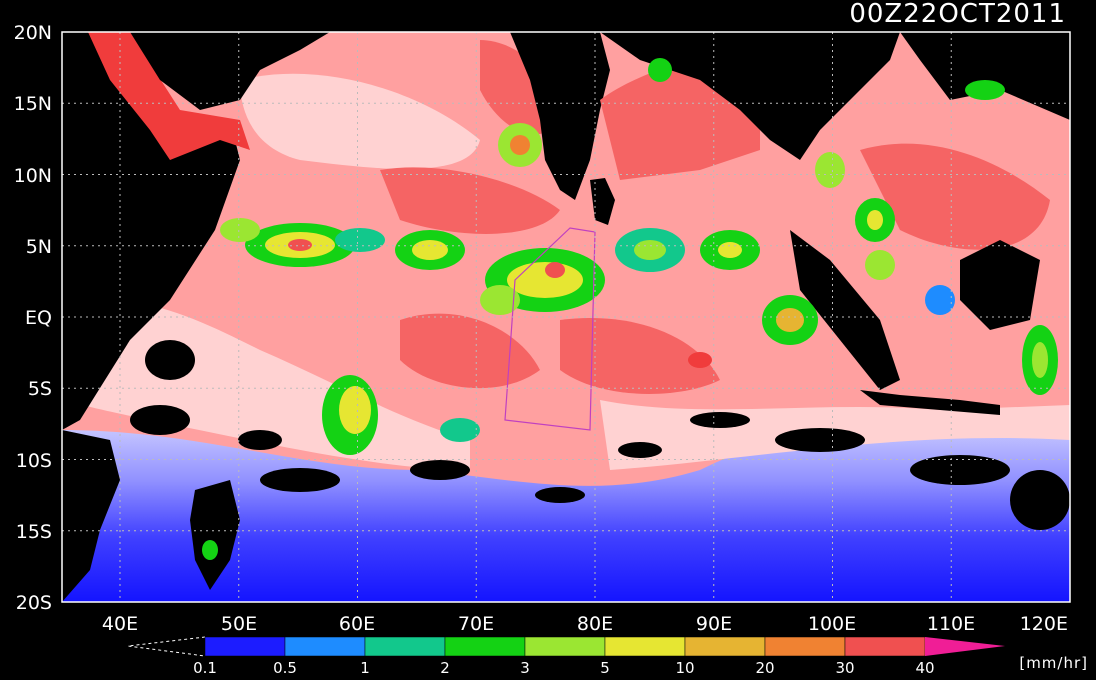 The width and height of the screenshot is (1096, 680). What do you see at coordinates (166, 646) in the screenshot?
I see `colorbar-under-arrow` at bounding box center [166, 646].